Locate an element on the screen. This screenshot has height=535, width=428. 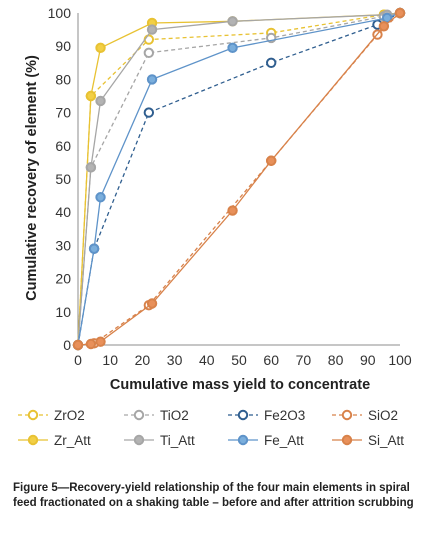
legend-label: Fe2O3 is located at coordinates (284, 415).